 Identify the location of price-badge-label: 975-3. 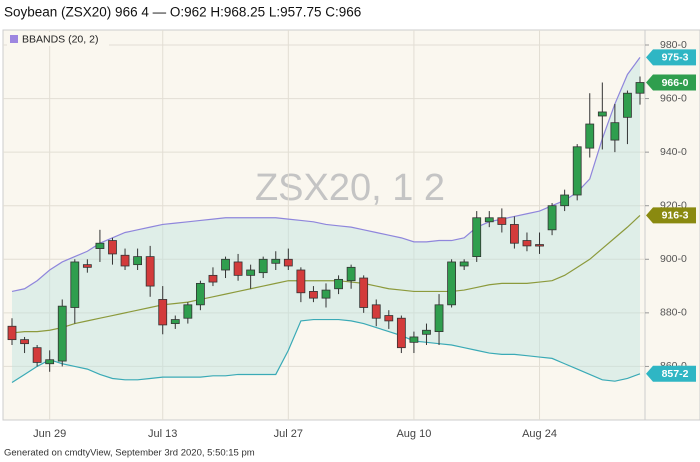
(675, 58).